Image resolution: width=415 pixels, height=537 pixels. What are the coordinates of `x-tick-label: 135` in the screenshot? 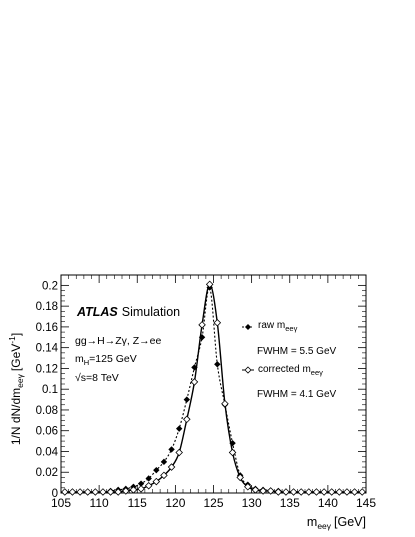 It's located at (290, 503).